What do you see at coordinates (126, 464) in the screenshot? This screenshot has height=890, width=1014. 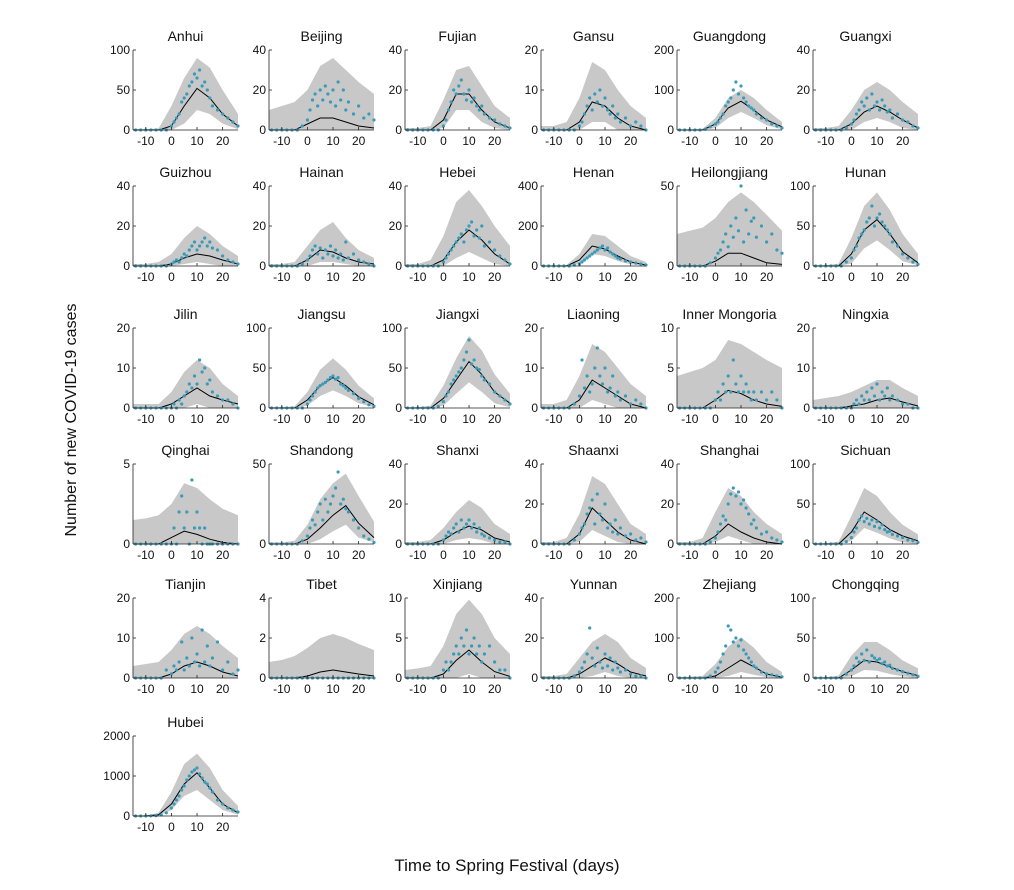 I see `y-tick-label: 5` at bounding box center [126, 464].